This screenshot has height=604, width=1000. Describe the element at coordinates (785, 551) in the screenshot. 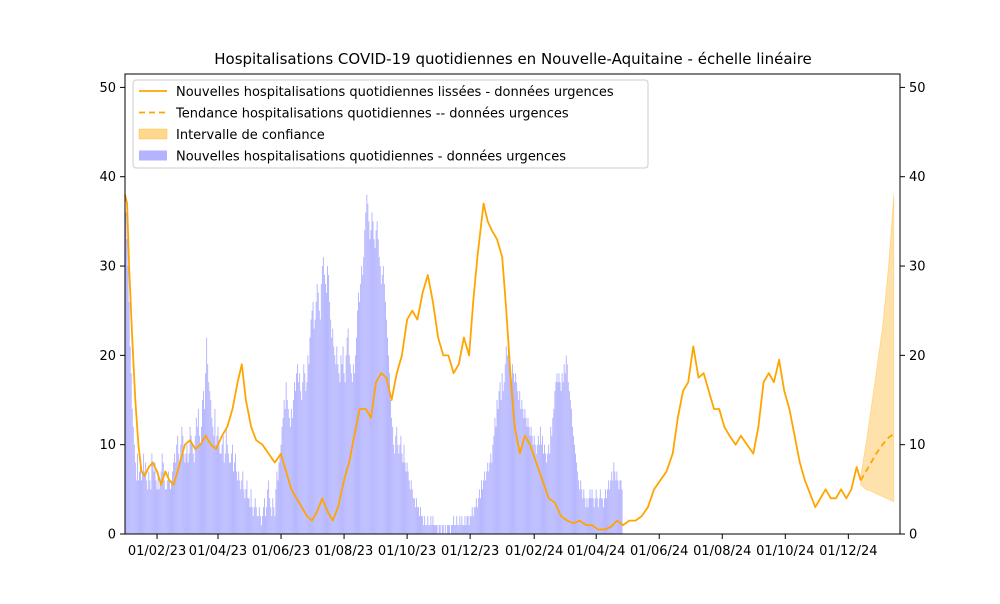

I see `x-tick-label: 01/10/24` at that location.